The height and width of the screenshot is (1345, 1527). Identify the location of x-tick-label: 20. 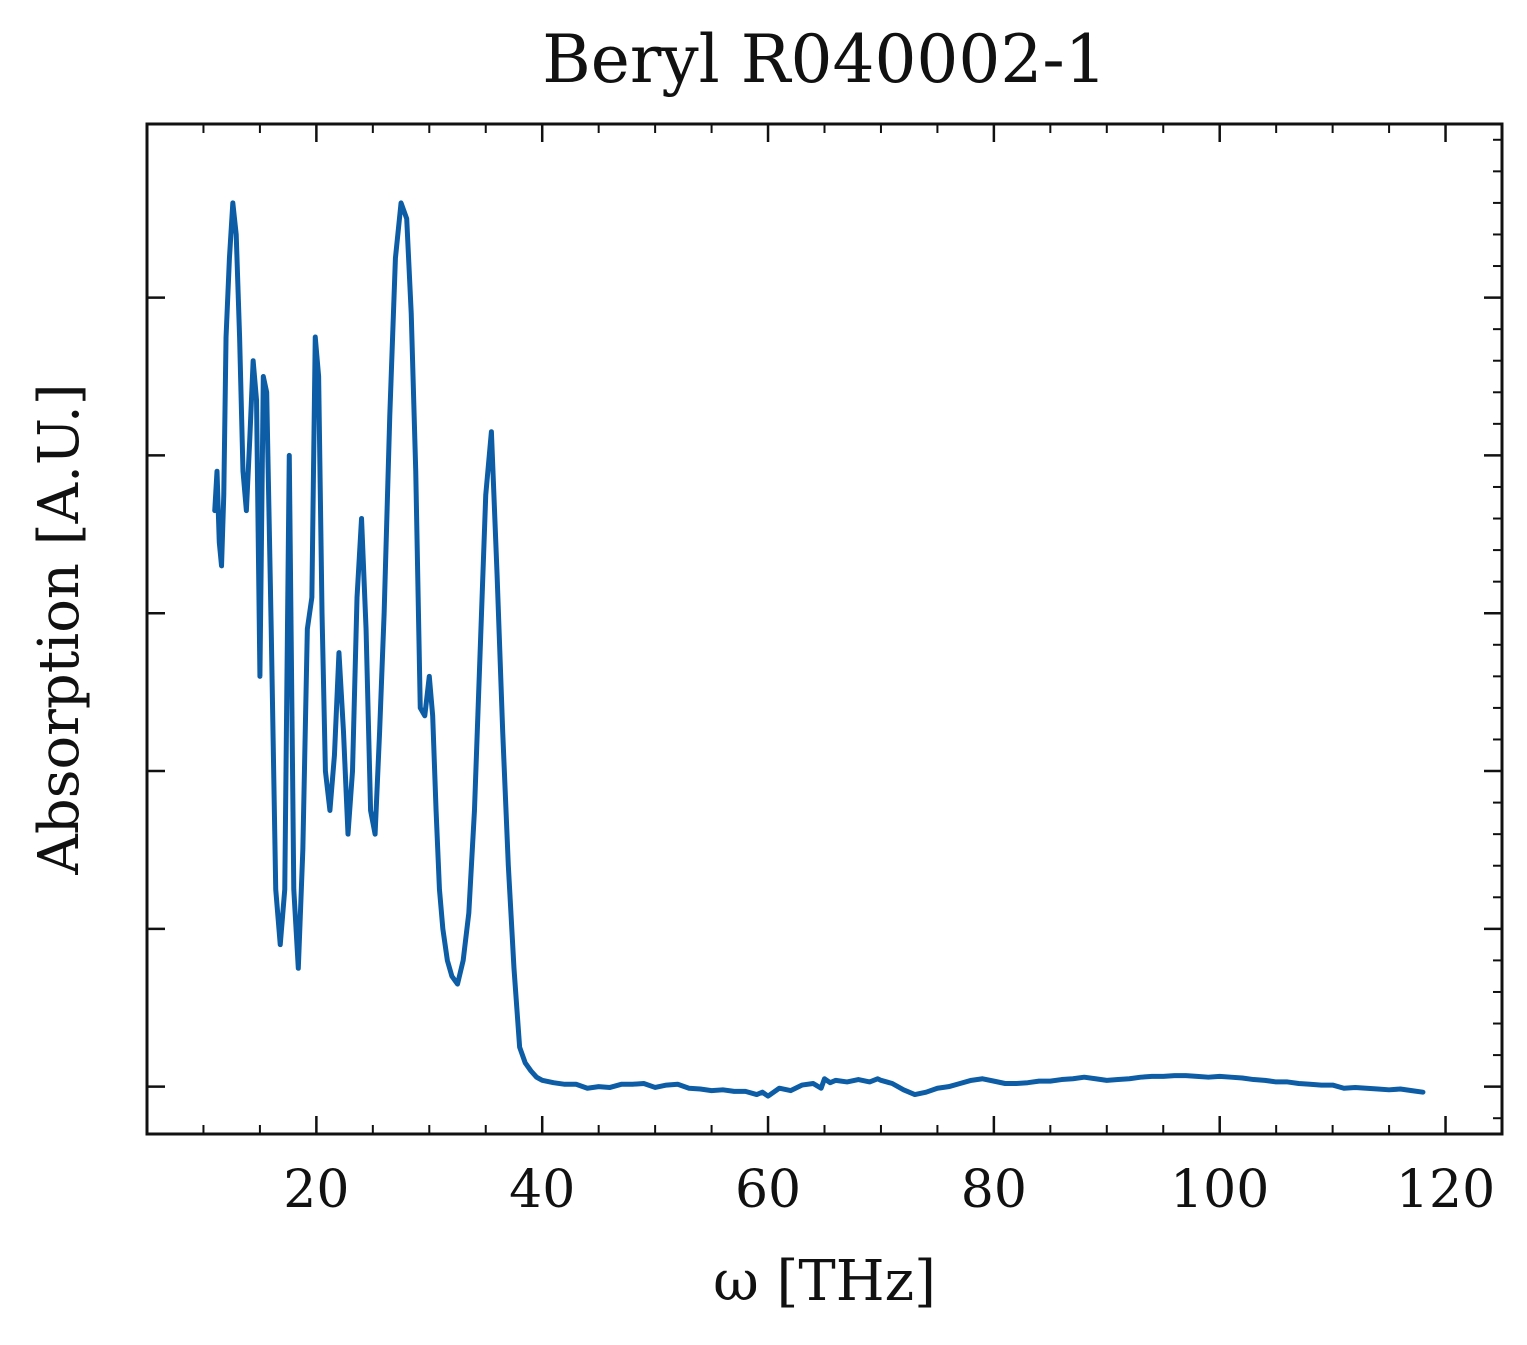
(316, 1190).